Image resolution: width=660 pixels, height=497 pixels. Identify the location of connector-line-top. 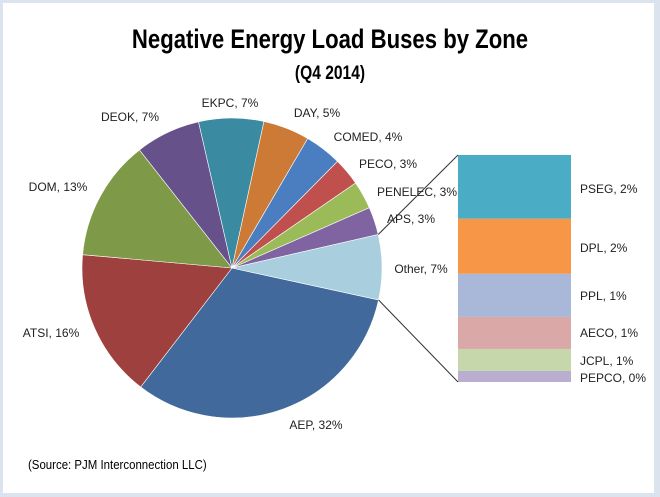
(418, 194).